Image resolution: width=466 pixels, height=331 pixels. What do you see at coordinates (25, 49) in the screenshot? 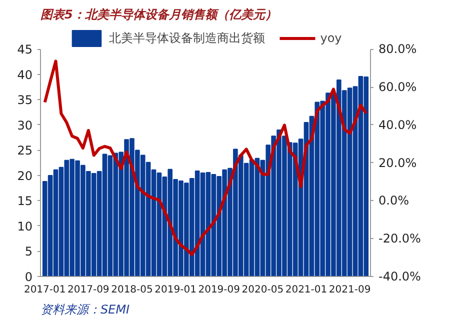
I see `y-tick-label: 45` at bounding box center [25, 49].